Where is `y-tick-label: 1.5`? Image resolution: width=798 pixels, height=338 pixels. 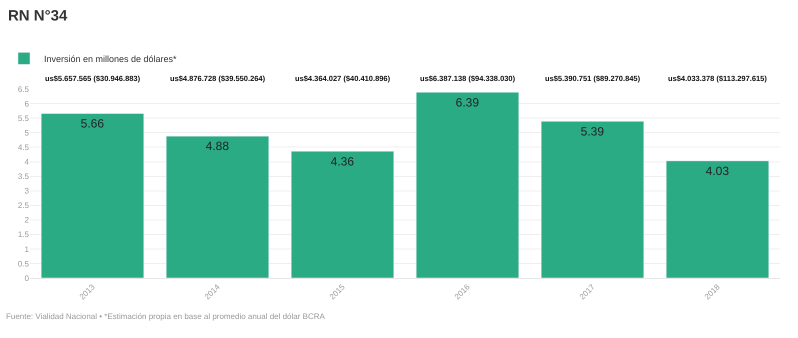 y-tick-label: 1.5 is located at coordinates (24, 235).